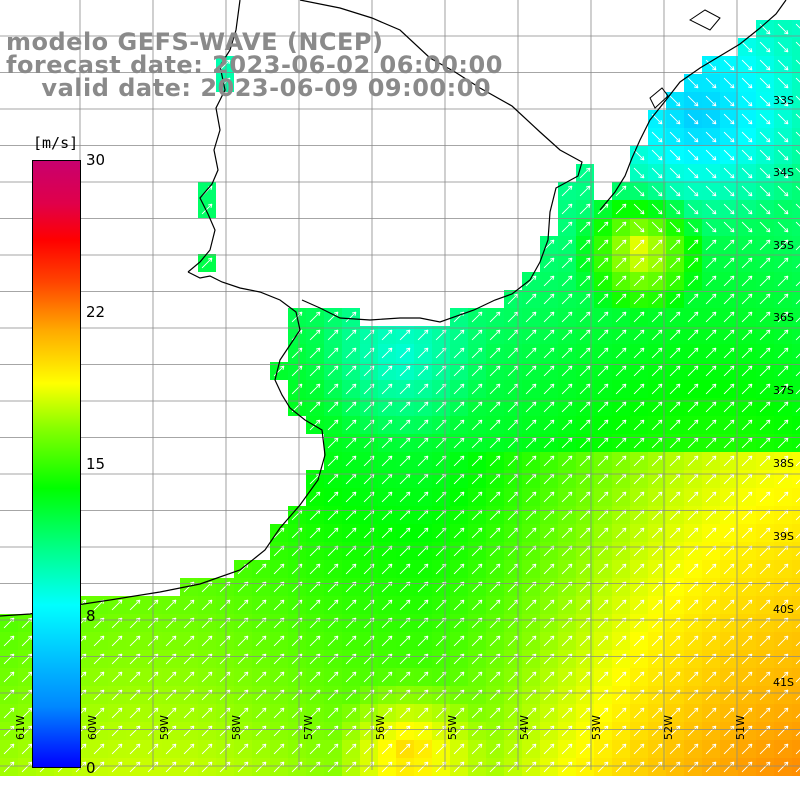  What do you see at coordinates (91, 768) in the screenshot?
I see `colorbar-tick-0: 0` at bounding box center [91, 768].